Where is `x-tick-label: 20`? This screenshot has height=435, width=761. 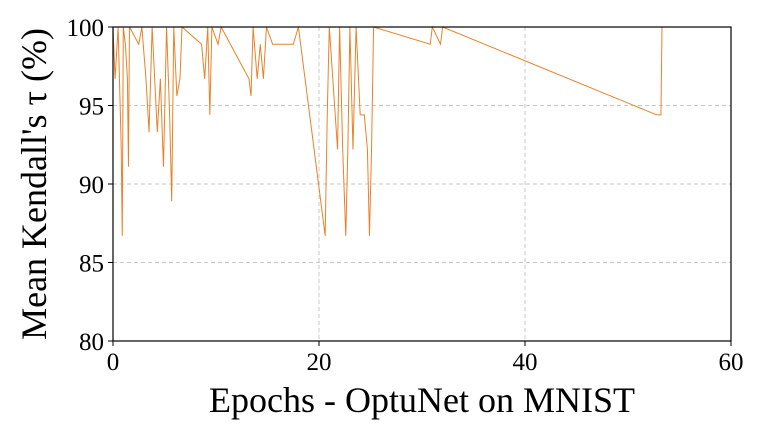
x-tick-label: 20 is located at coordinates (319, 362).